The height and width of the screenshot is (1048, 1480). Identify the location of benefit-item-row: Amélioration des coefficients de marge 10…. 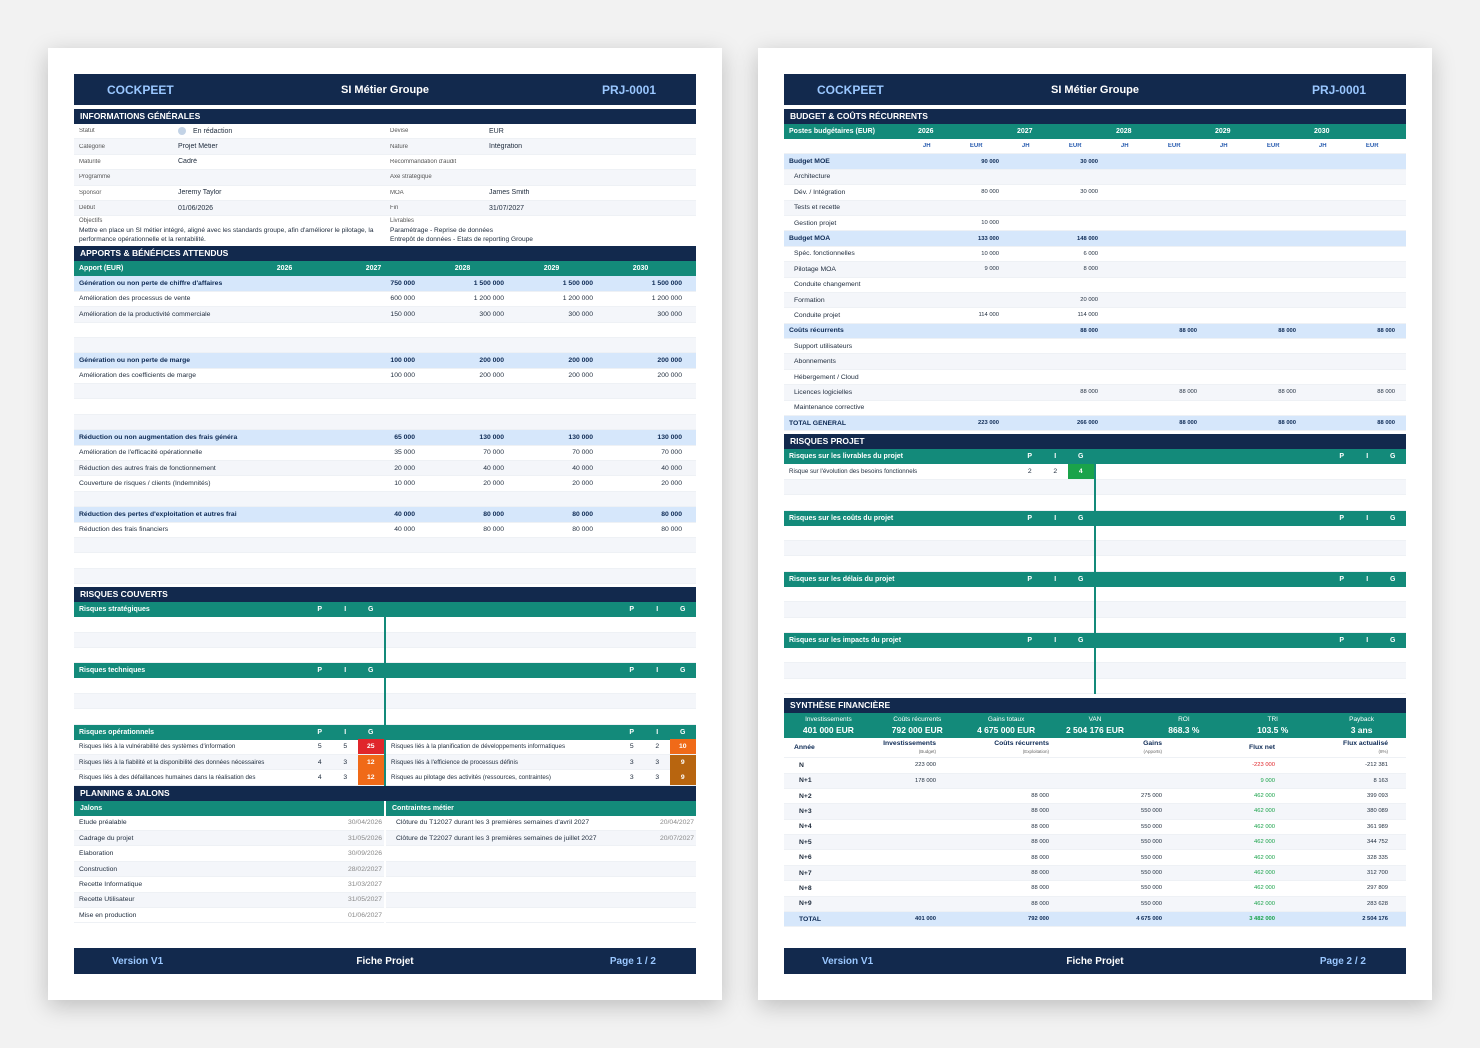
(385, 377).